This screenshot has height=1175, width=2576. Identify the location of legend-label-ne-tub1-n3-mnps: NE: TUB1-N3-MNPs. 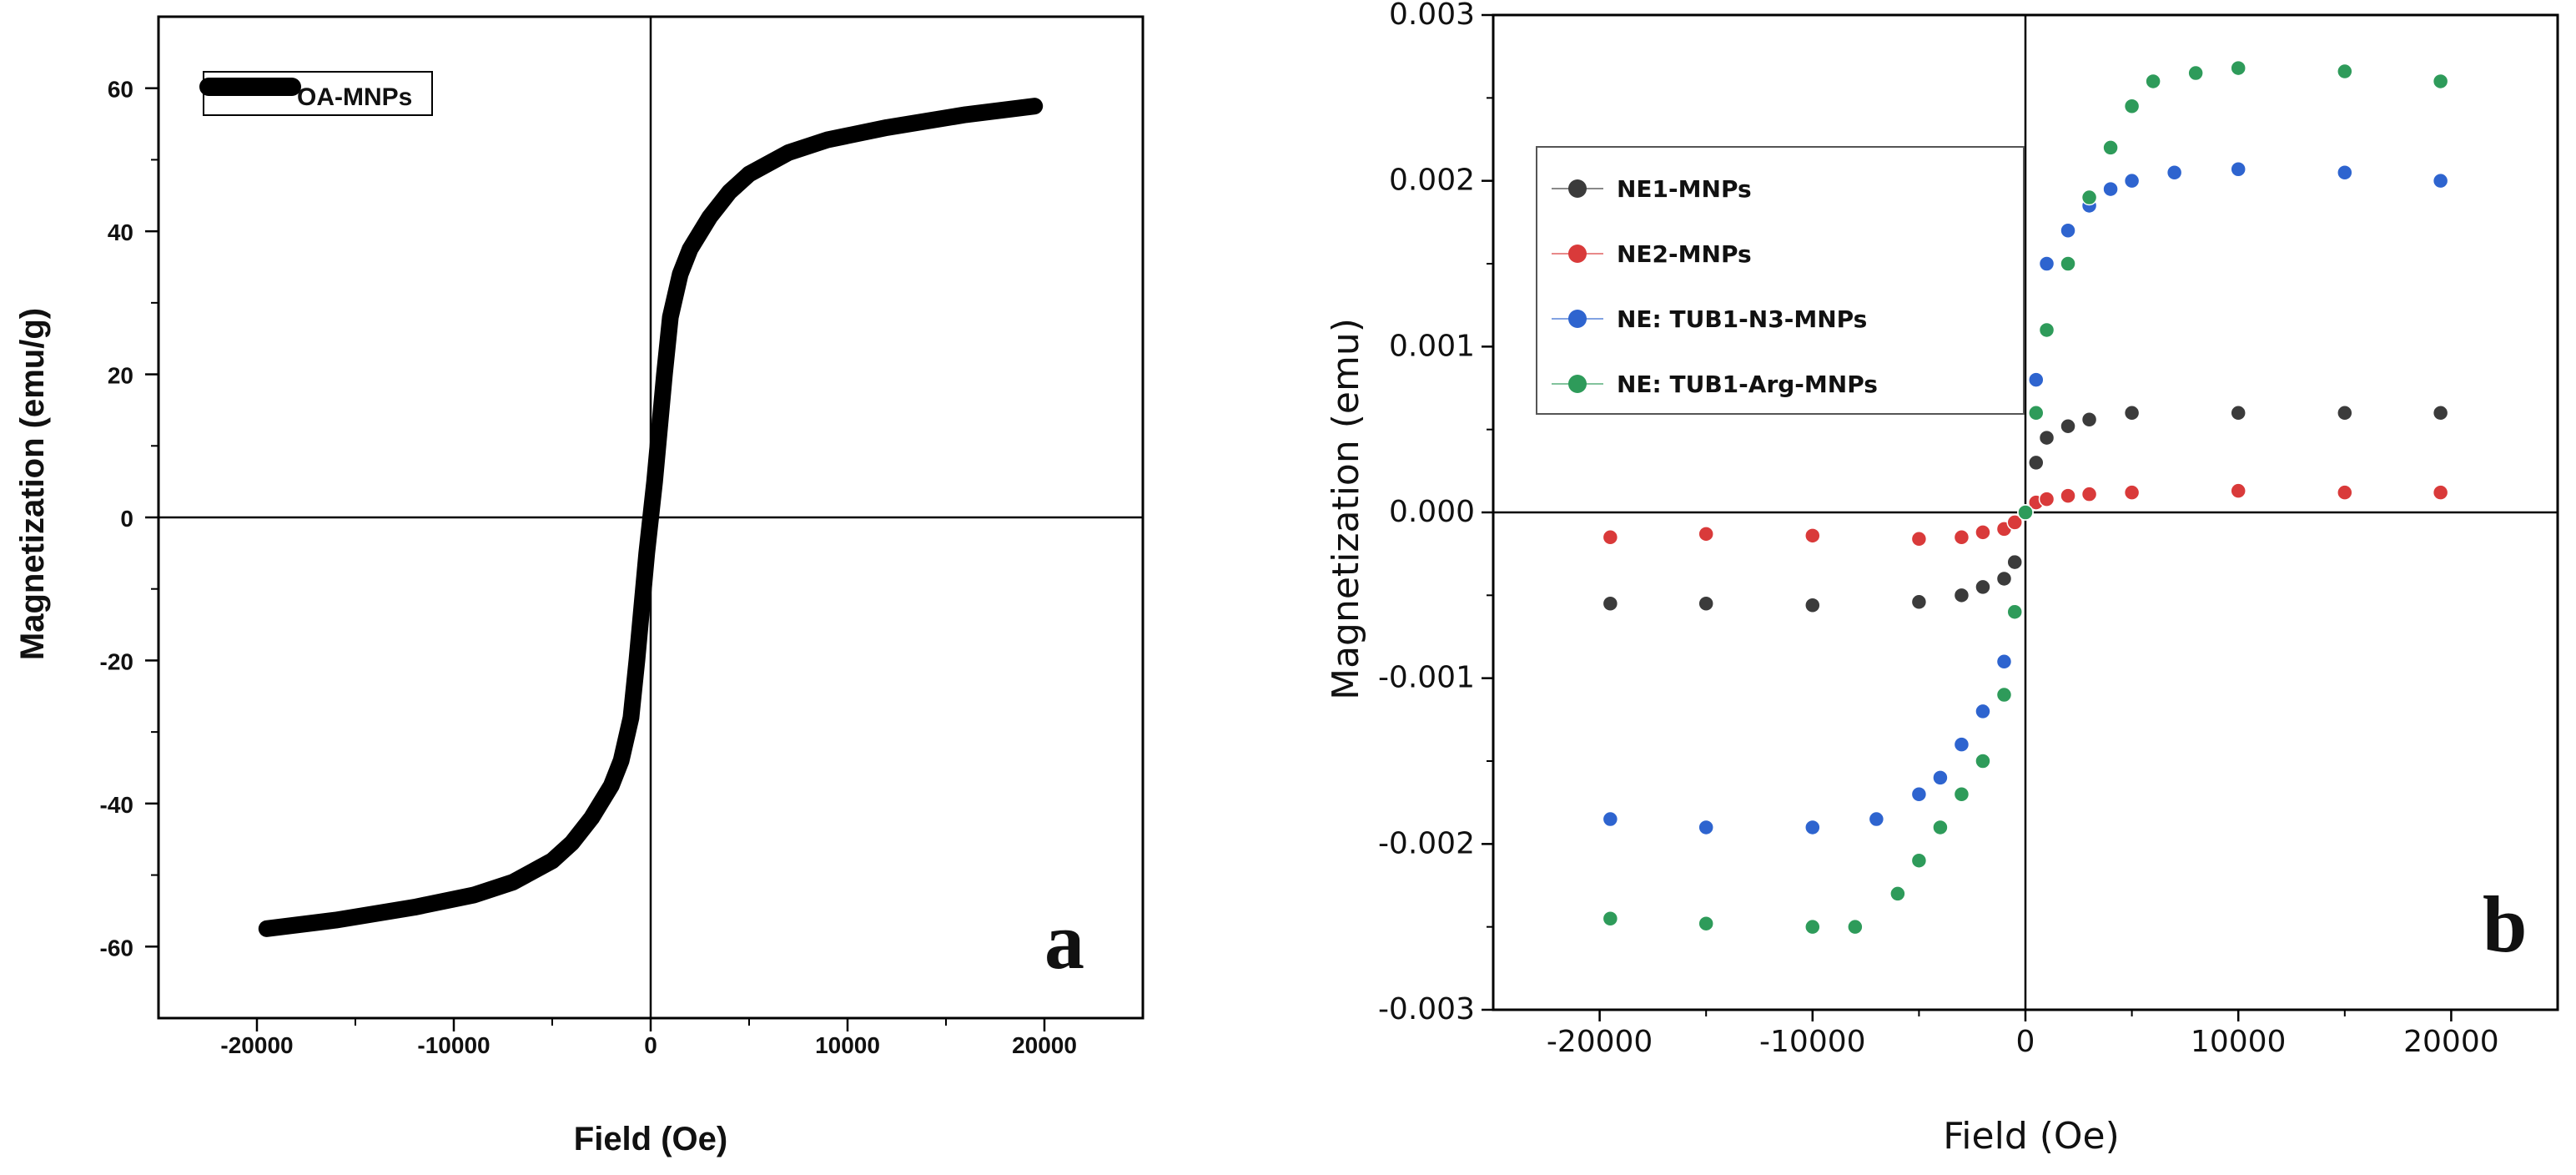
(1742, 319).